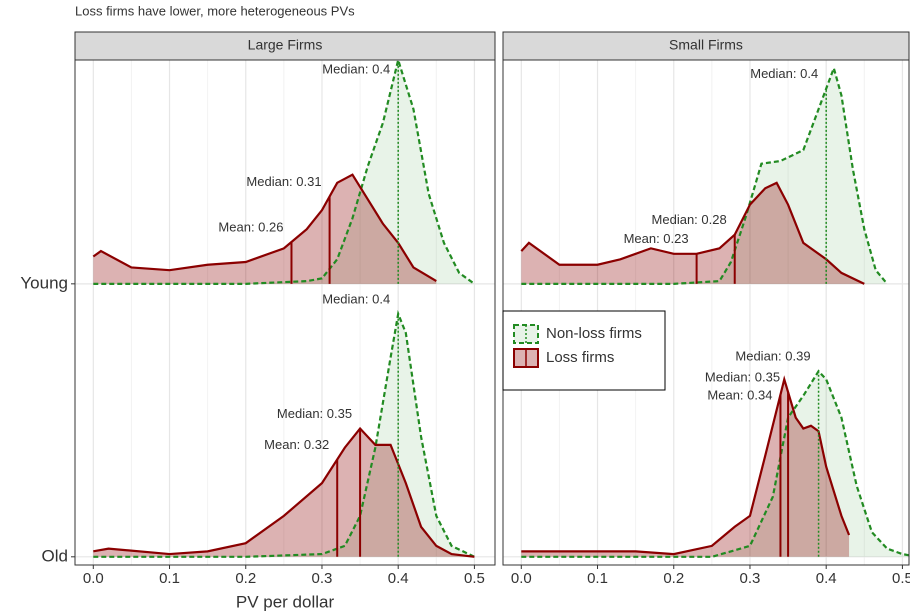 The width and height of the screenshot is (910, 615). What do you see at coordinates (594, 333) in the screenshot?
I see `legend-label: Non-loss firms` at bounding box center [594, 333].